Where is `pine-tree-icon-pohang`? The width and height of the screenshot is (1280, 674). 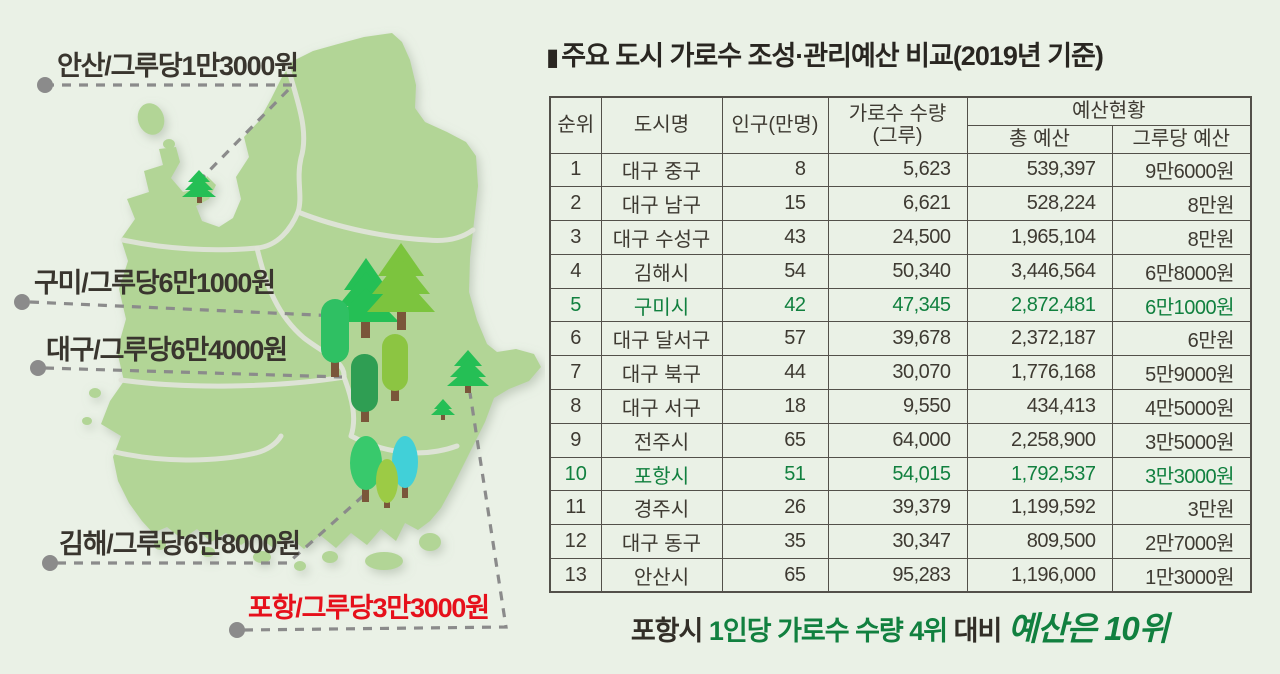
pine-tree-icon-pohang is located at coordinates (468, 371).